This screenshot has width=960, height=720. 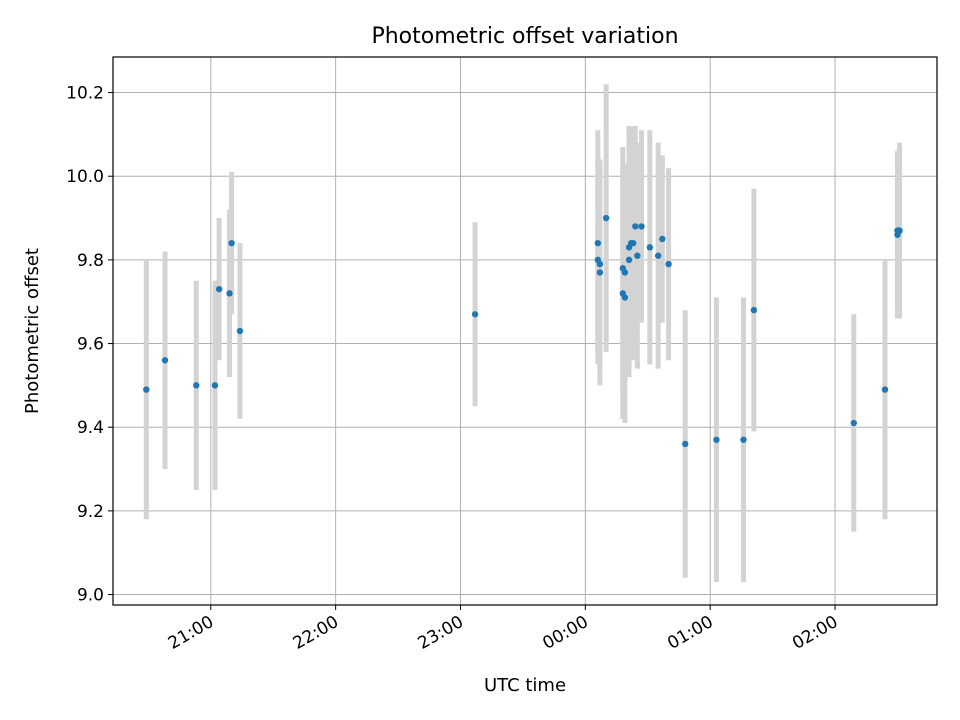 I want to click on y-axis-label: Photometric offset, so click(x=32, y=331).